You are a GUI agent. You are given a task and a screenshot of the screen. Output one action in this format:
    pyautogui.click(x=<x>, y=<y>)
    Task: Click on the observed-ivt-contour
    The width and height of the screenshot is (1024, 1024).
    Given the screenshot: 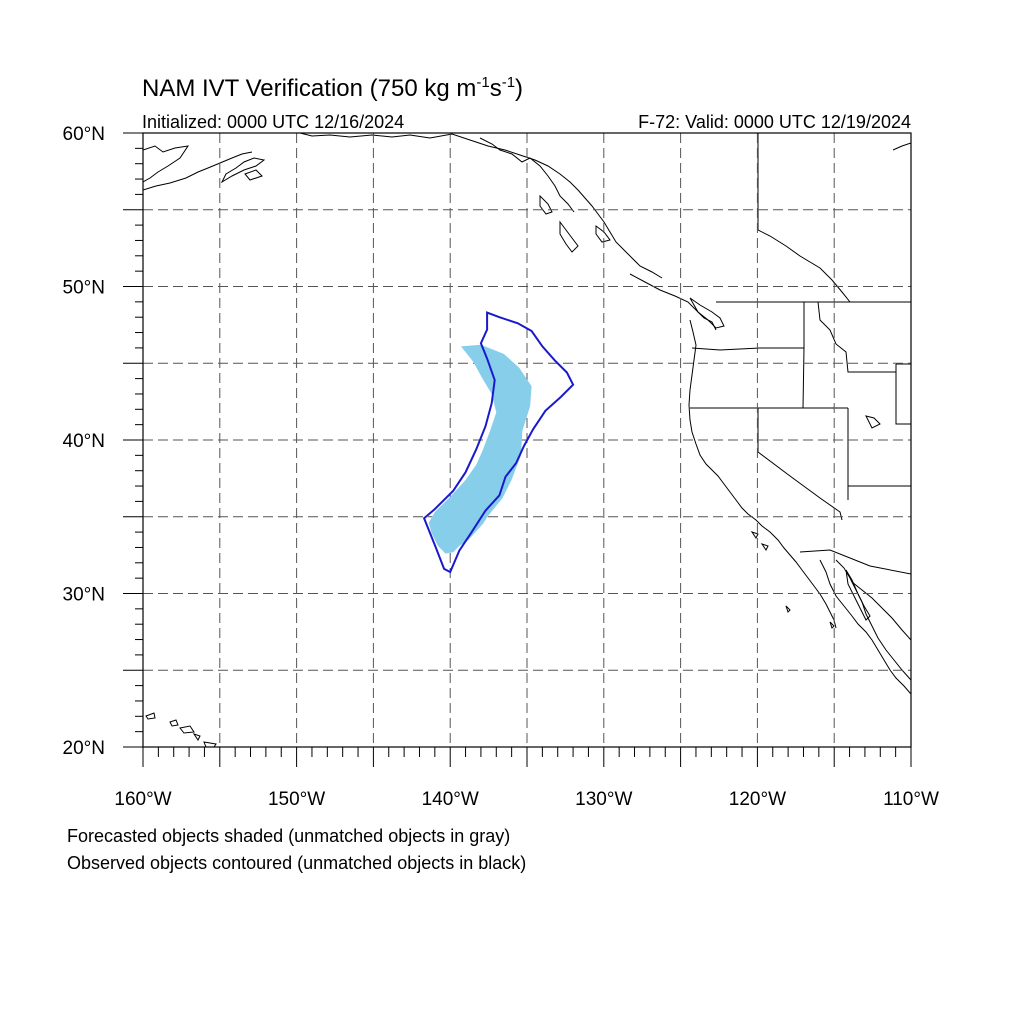 What is the action you would take?
    pyautogui.click(x=498, y=442)
    